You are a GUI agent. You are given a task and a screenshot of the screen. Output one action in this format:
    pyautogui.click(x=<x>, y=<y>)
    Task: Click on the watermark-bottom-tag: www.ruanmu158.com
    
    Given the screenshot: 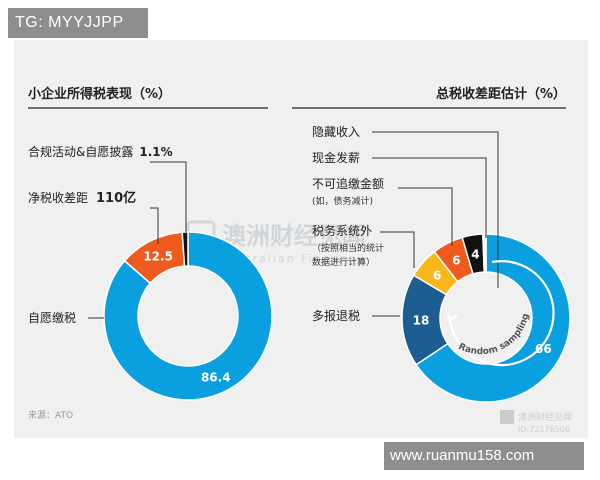 What is the action you would take?
    pyautogui.click(x=484, y=456)
    